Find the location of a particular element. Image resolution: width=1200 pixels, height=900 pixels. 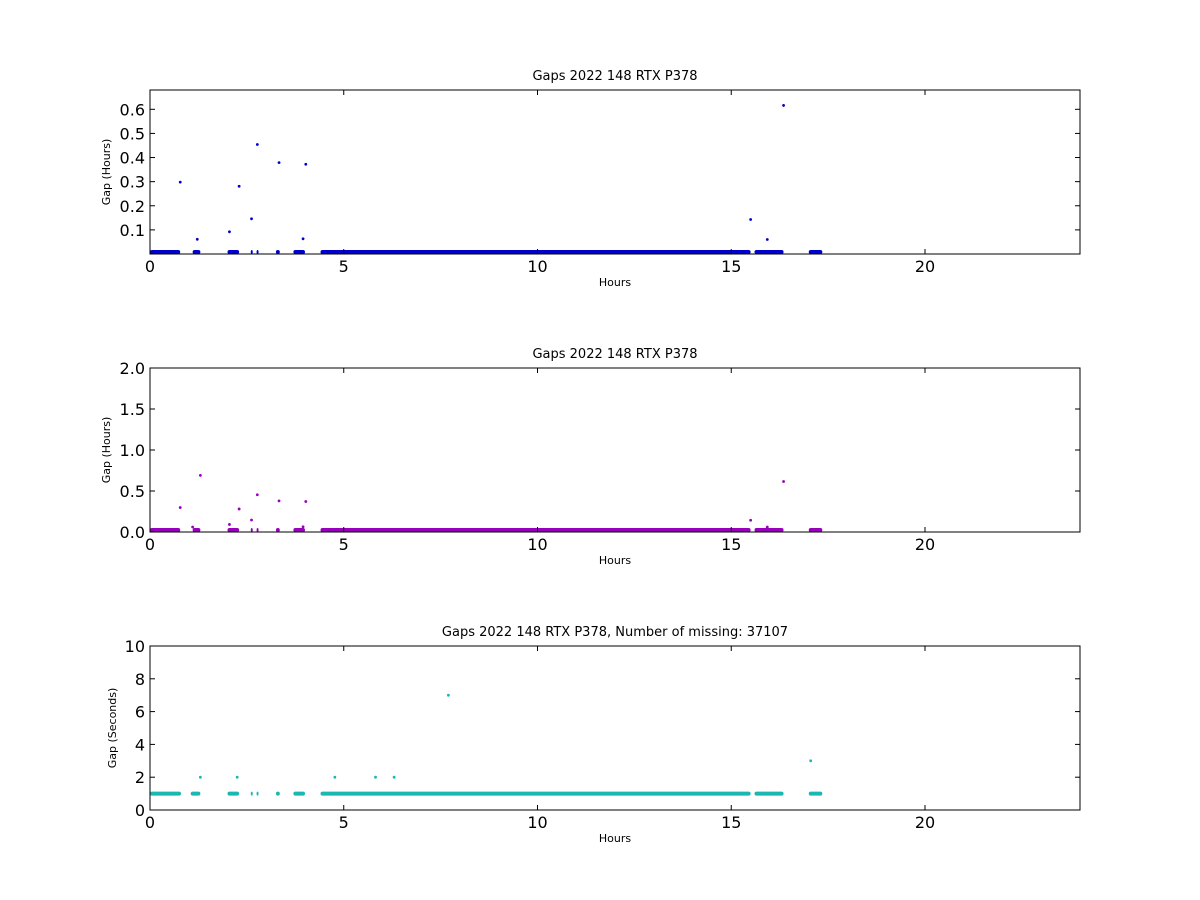

x-tick-label-3-4: 20 is located at coordinates (925, 822).